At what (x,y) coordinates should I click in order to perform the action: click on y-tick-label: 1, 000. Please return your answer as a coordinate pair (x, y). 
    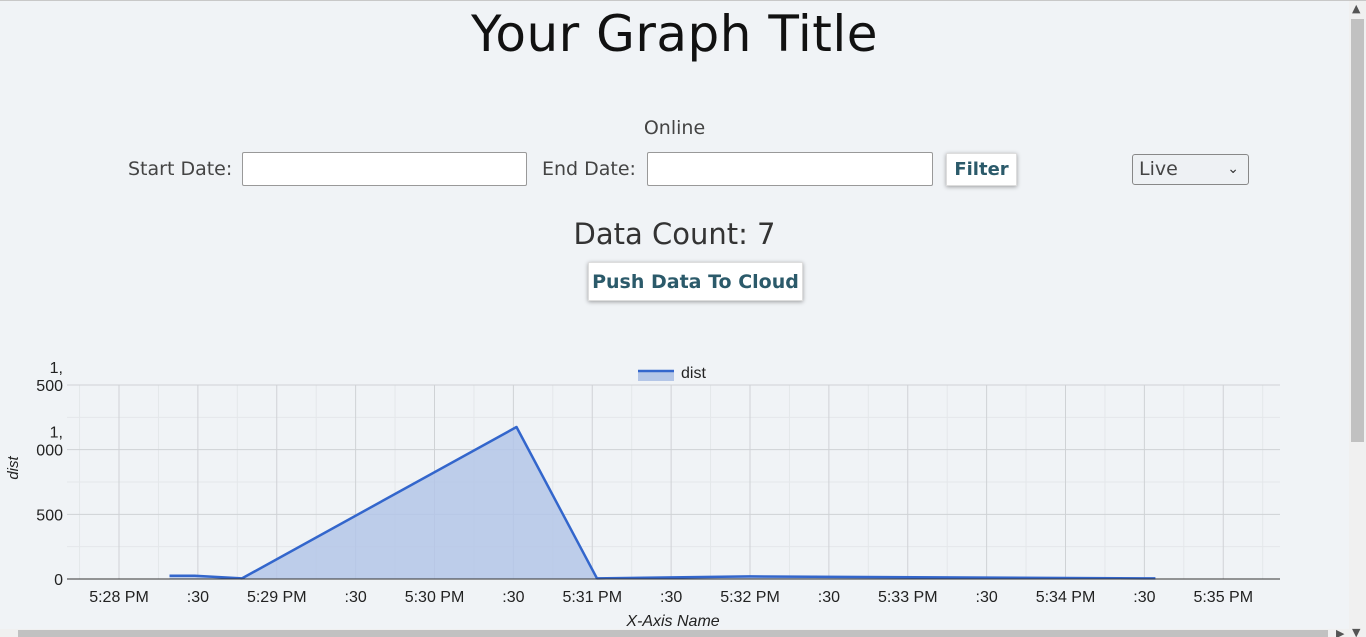
    Looking at the image, I should click on (49, 442).